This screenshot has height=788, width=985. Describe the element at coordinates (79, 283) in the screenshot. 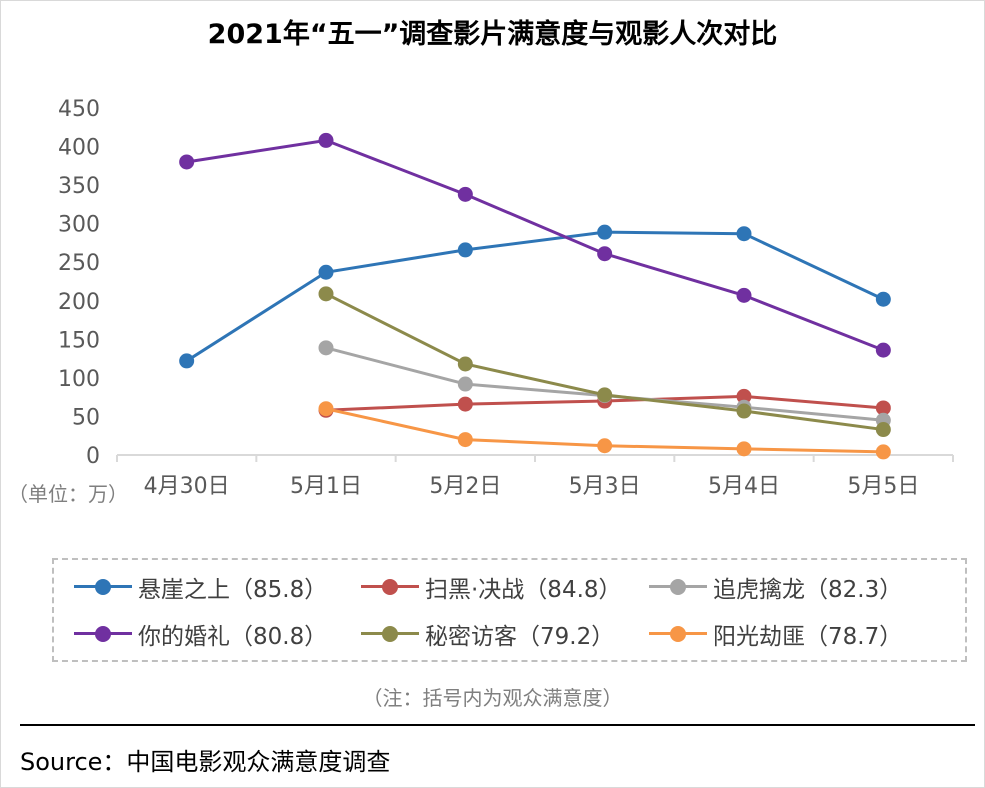

I see `y-axis-ticks: 0 50 100 150 200 250 300 350 400 450` at that location.